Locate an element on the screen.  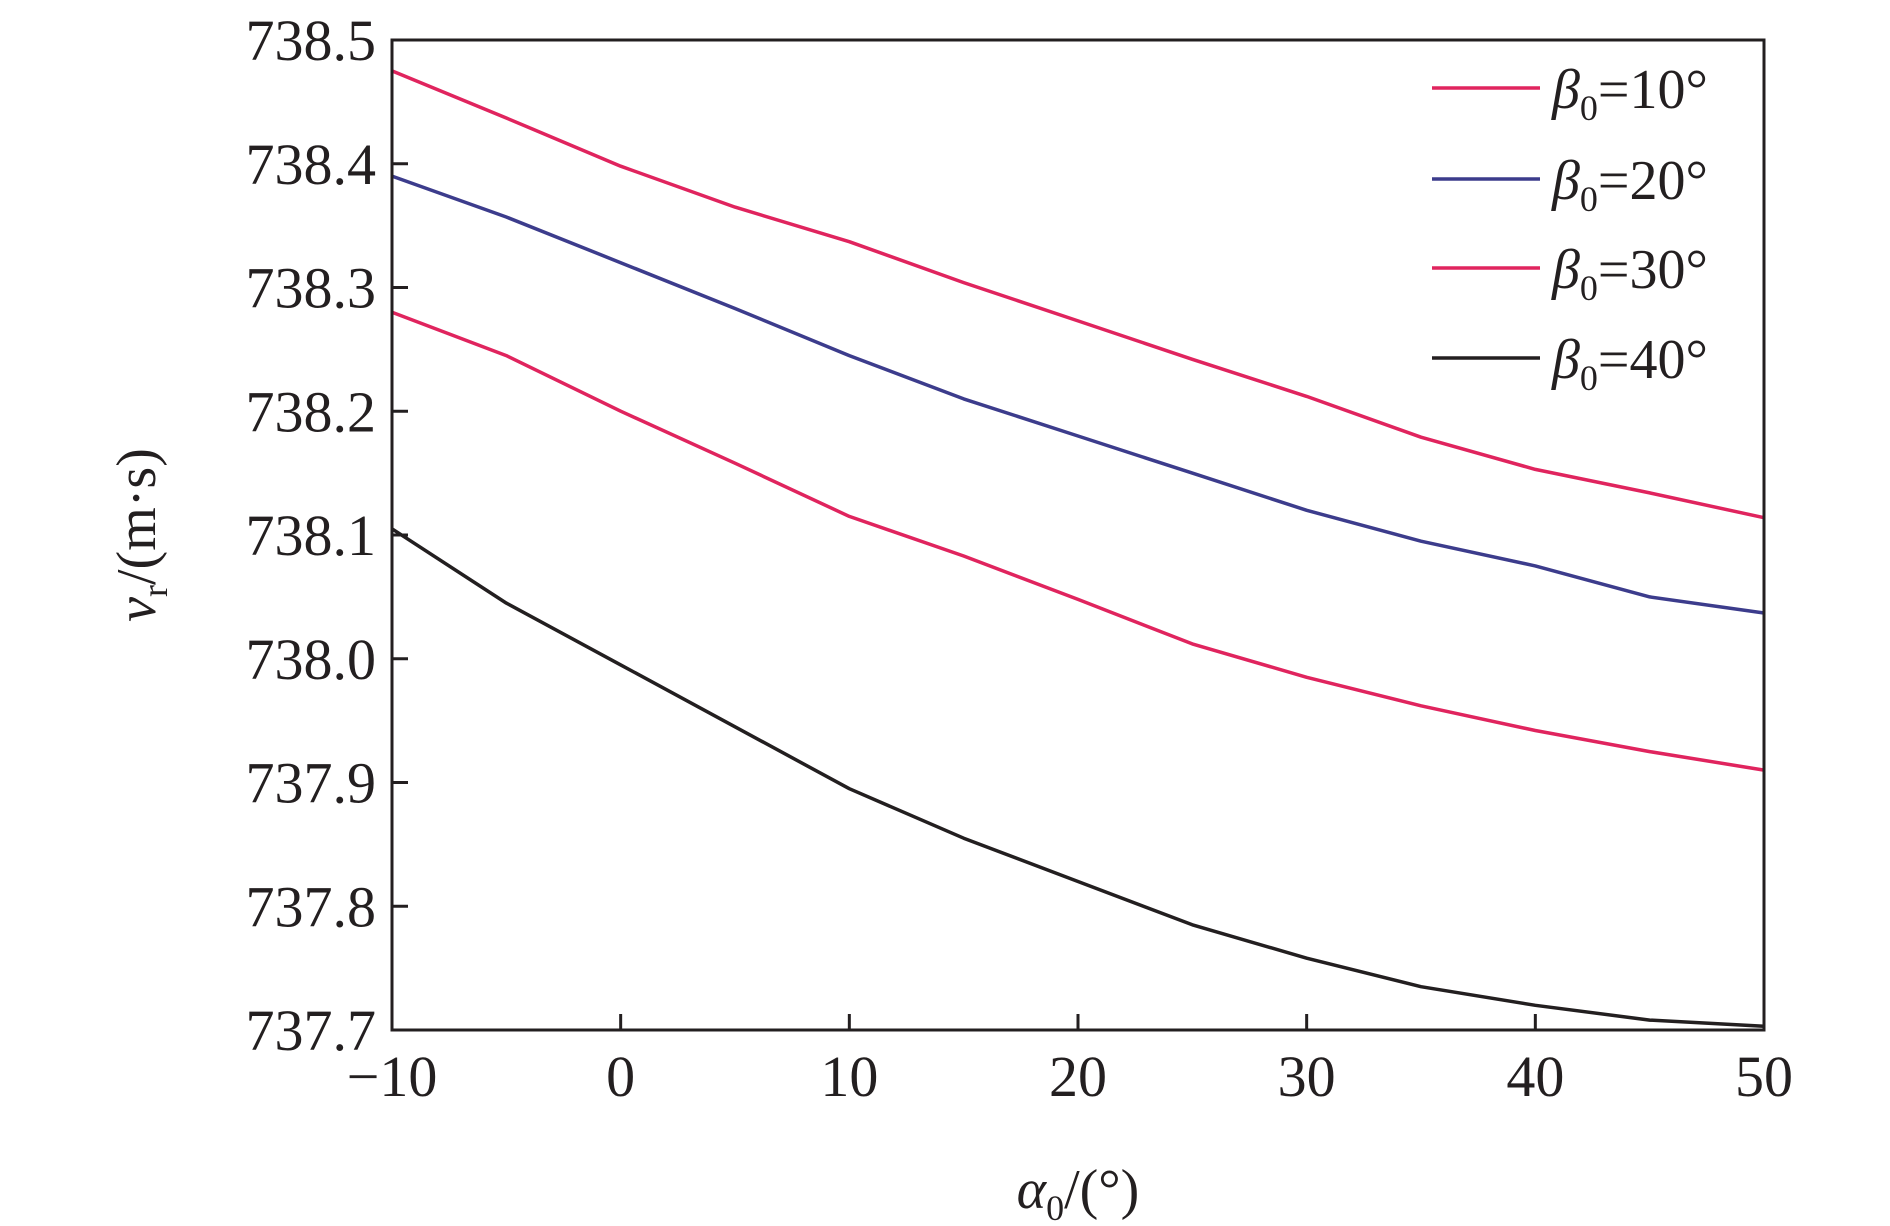
y-tick-label: 738.0 is located at coordinates (311, 659).